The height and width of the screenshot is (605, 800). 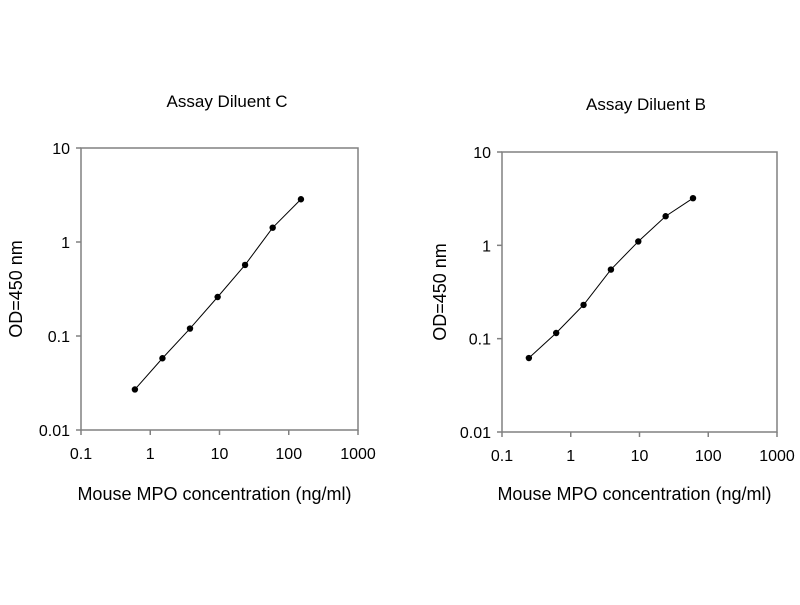 I want to click on chart-title: Assay Diluent C, so click(x=227, y=101).